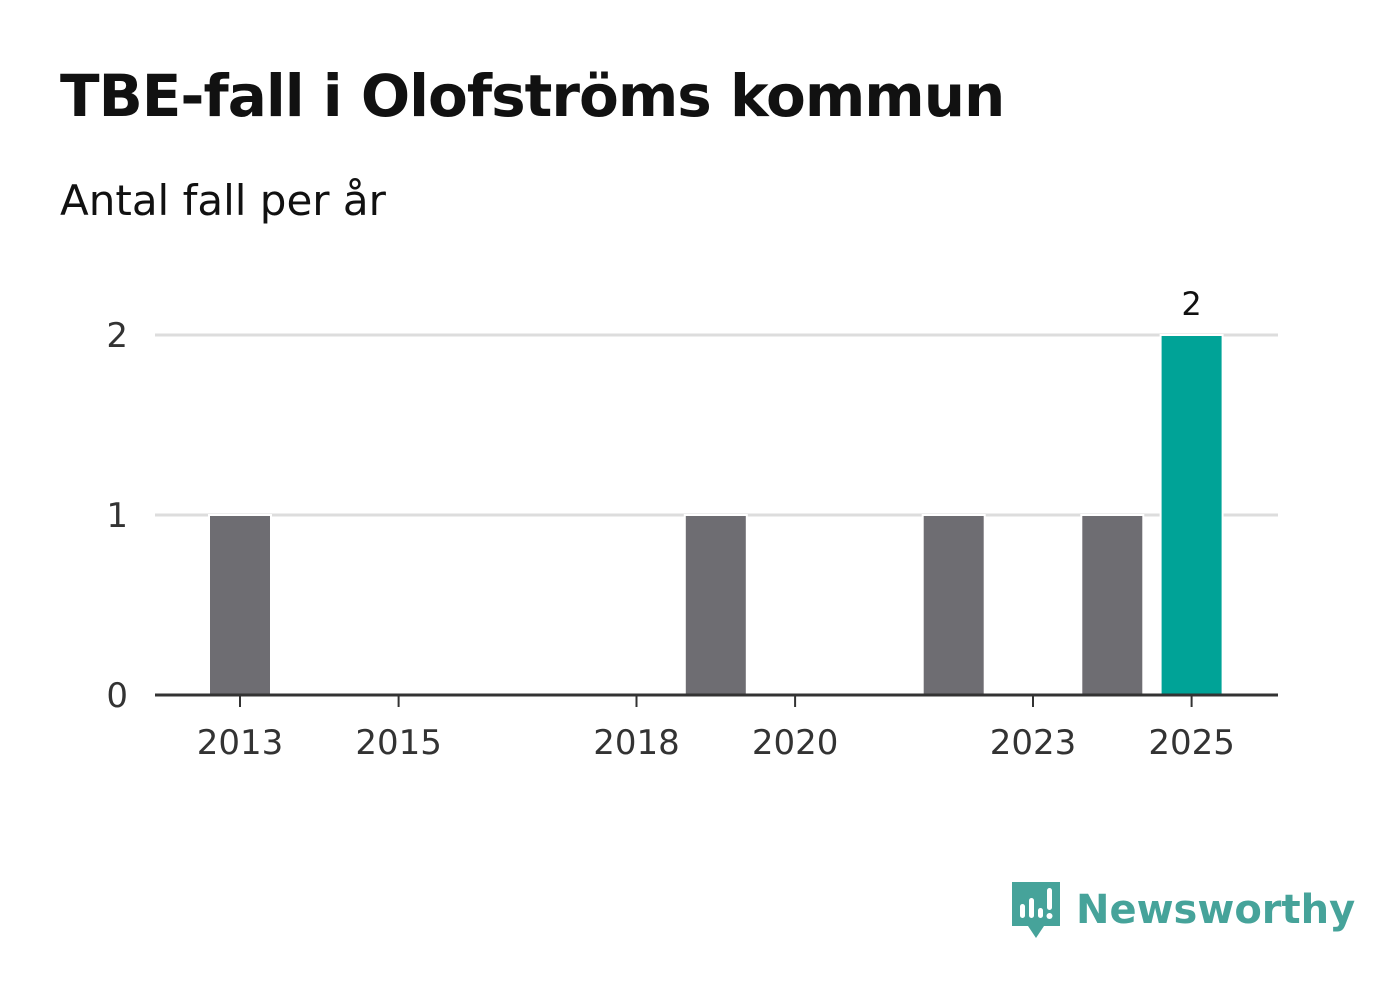  Describe the element at coordinates (117, 516) in the screenshot. I see `y-tick-label-1: 1` at that location.